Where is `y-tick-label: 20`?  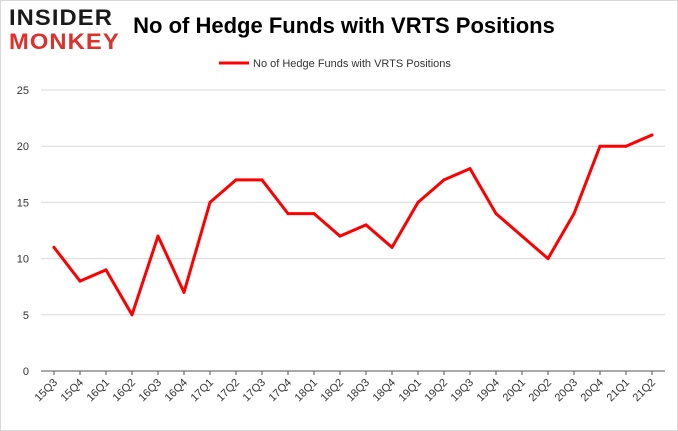
y-tick-label: 20 is located at coordinates (23, 147).